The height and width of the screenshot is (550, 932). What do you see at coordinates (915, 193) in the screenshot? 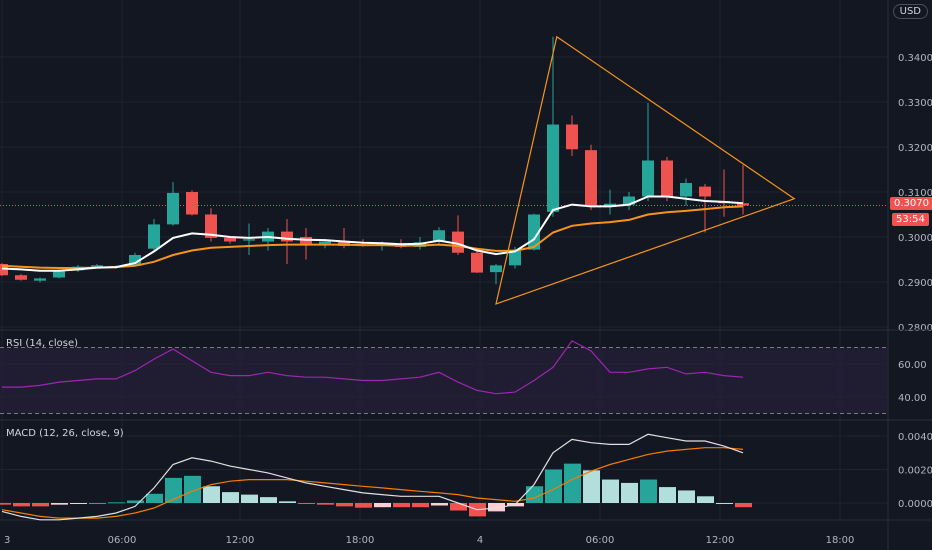
I see `y-tick-label: 0.3100` at bounding box center [915, 193].